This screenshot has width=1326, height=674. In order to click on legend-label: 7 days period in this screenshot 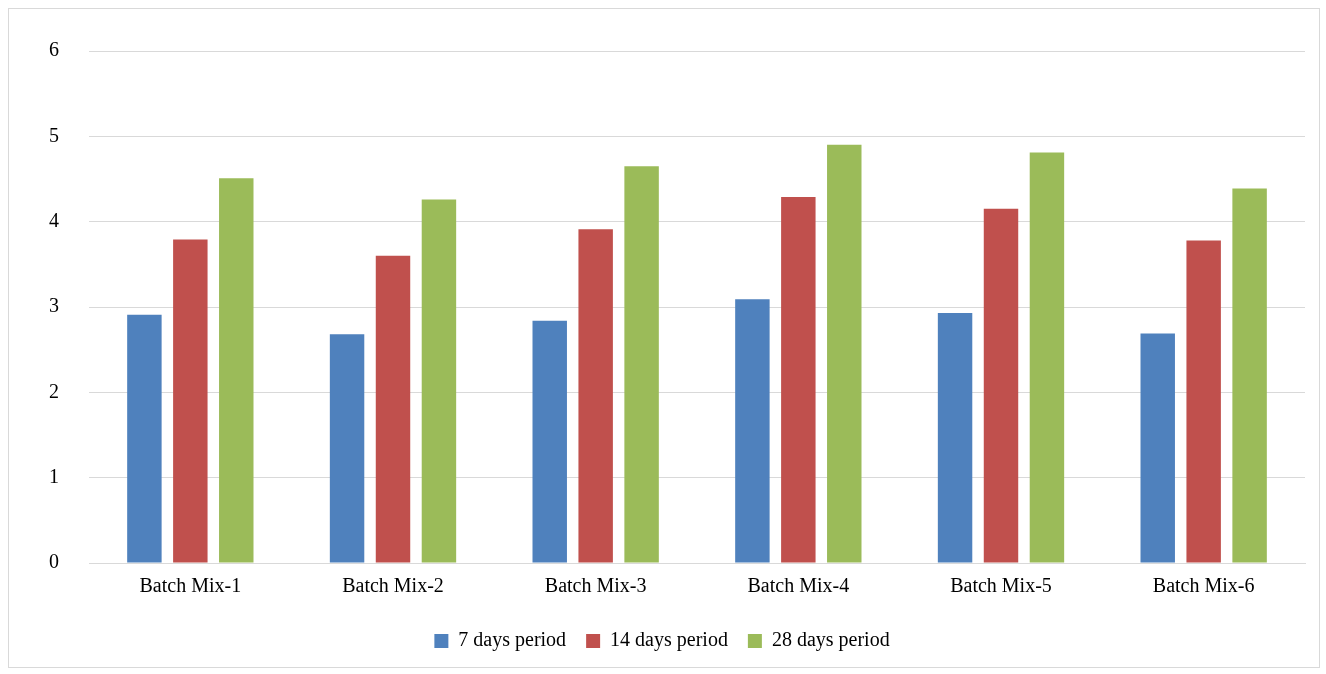, I will do `click(512, 640)`.